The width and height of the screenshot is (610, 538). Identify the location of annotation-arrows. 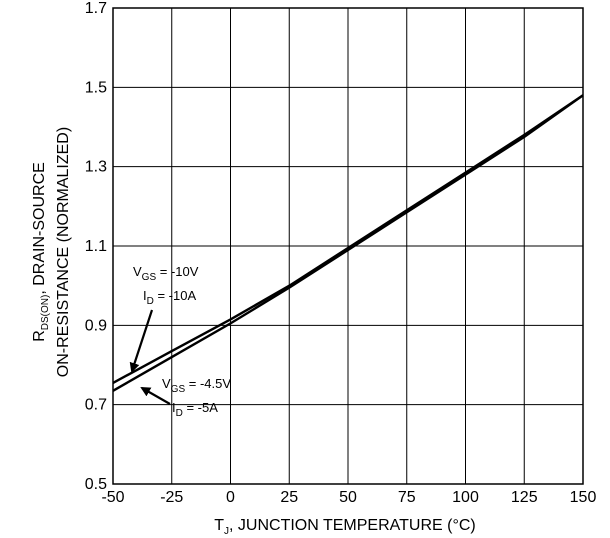
(150, 357).